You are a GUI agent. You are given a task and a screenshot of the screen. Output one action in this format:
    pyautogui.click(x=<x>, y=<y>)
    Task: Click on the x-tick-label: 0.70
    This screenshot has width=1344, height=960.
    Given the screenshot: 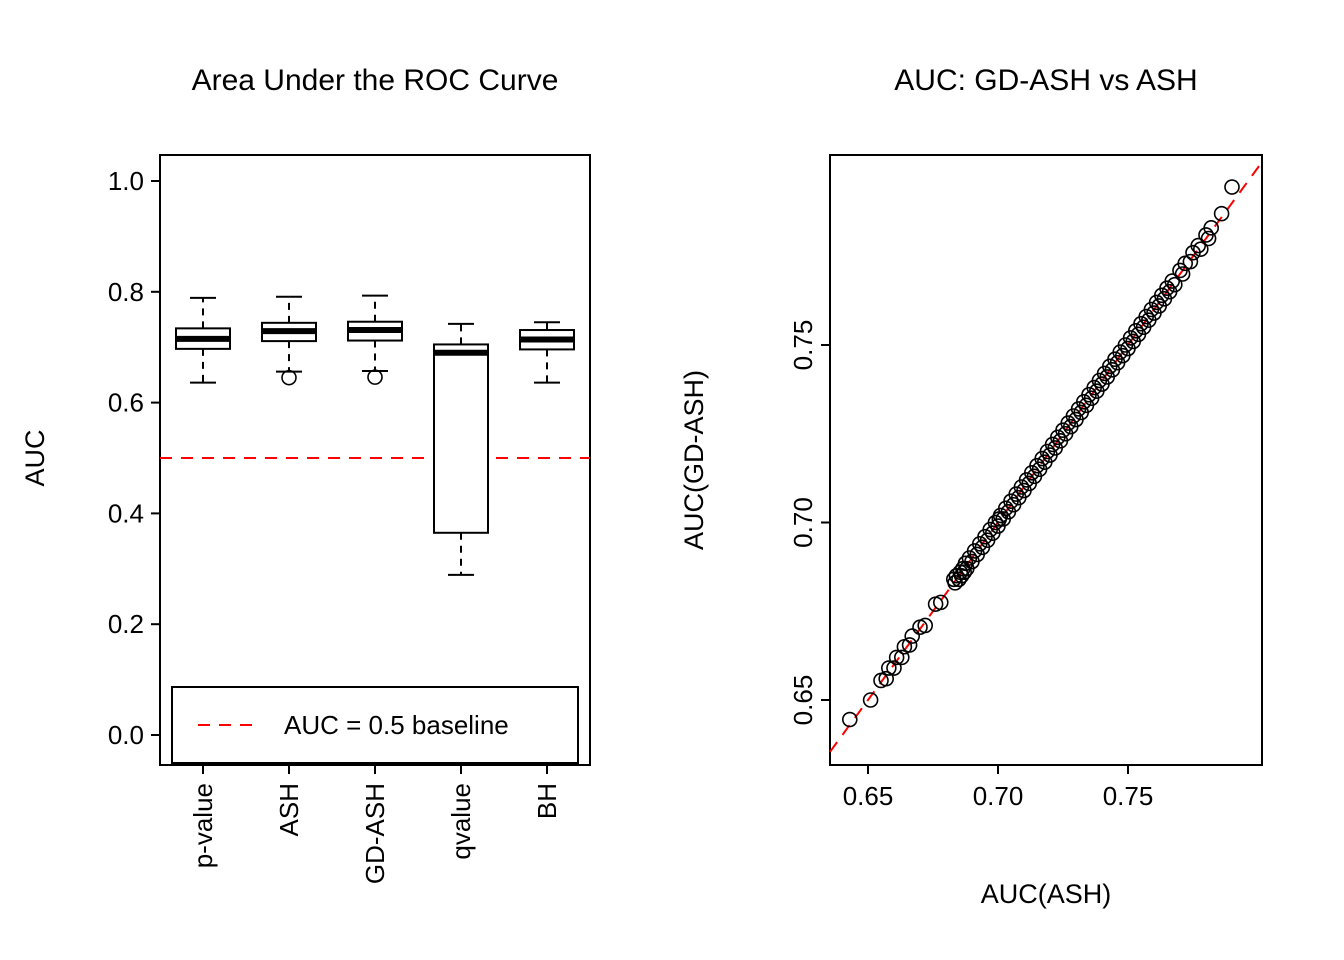 What is the action you would take?
    pyautogui.click(x=998, y=796)
    